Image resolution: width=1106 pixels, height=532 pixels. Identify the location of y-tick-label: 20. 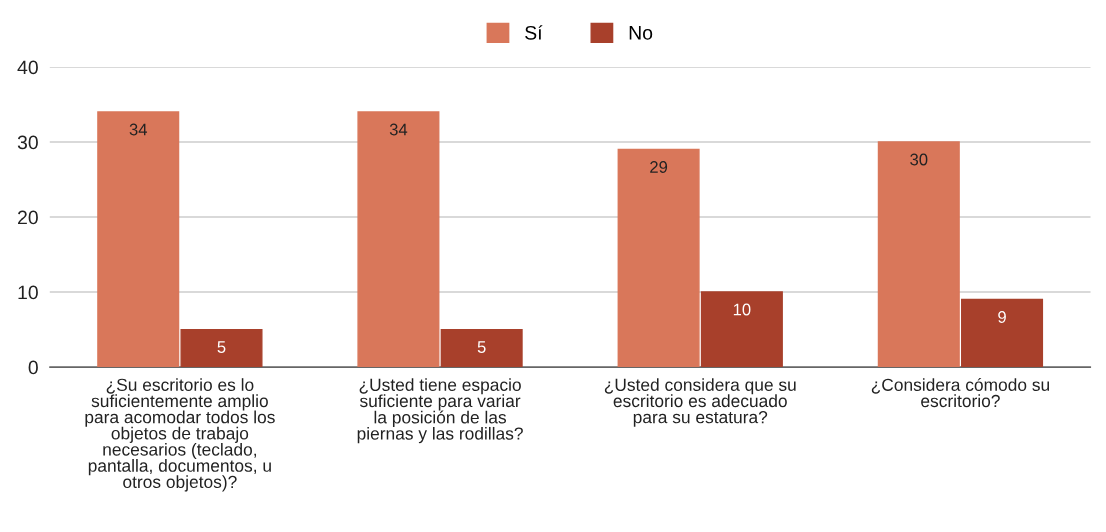
(28, 217).